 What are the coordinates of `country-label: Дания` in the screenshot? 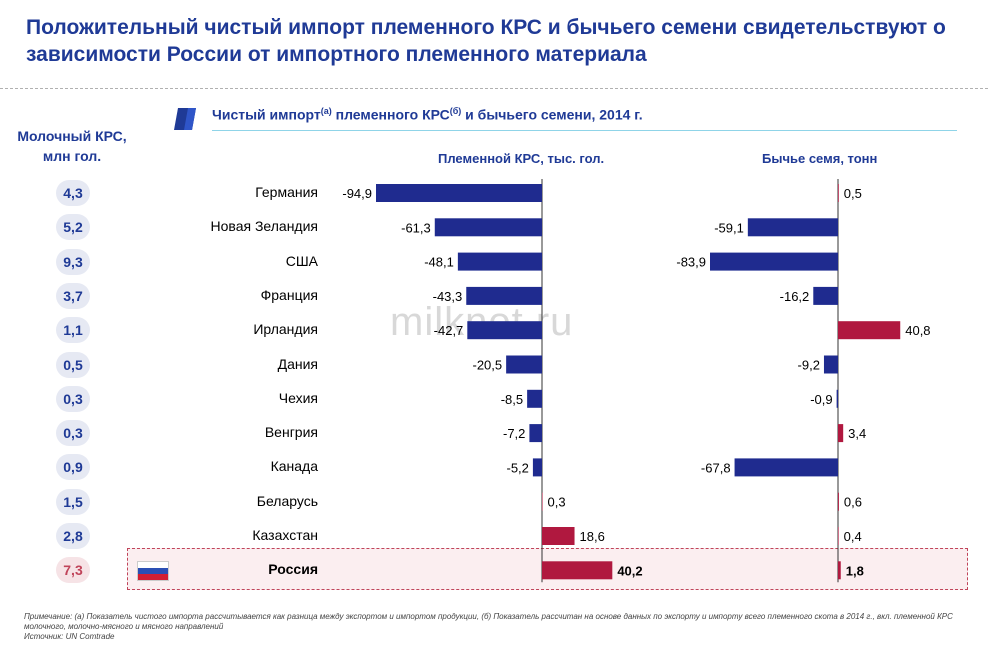 It's located at (297, 363).